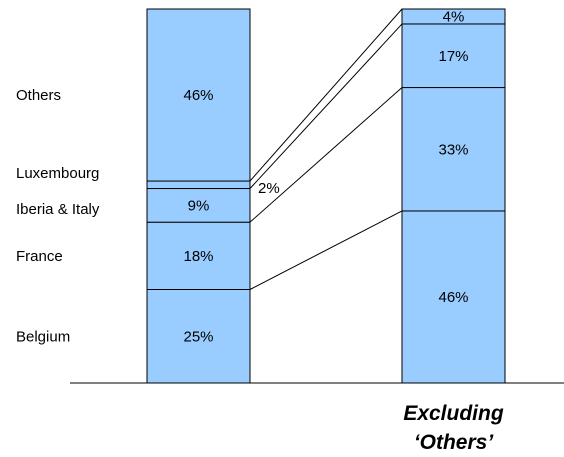 This screenshot has height=457, width=564. I want to click on series-label-3: Iberia & Italy, so click(58, 209).